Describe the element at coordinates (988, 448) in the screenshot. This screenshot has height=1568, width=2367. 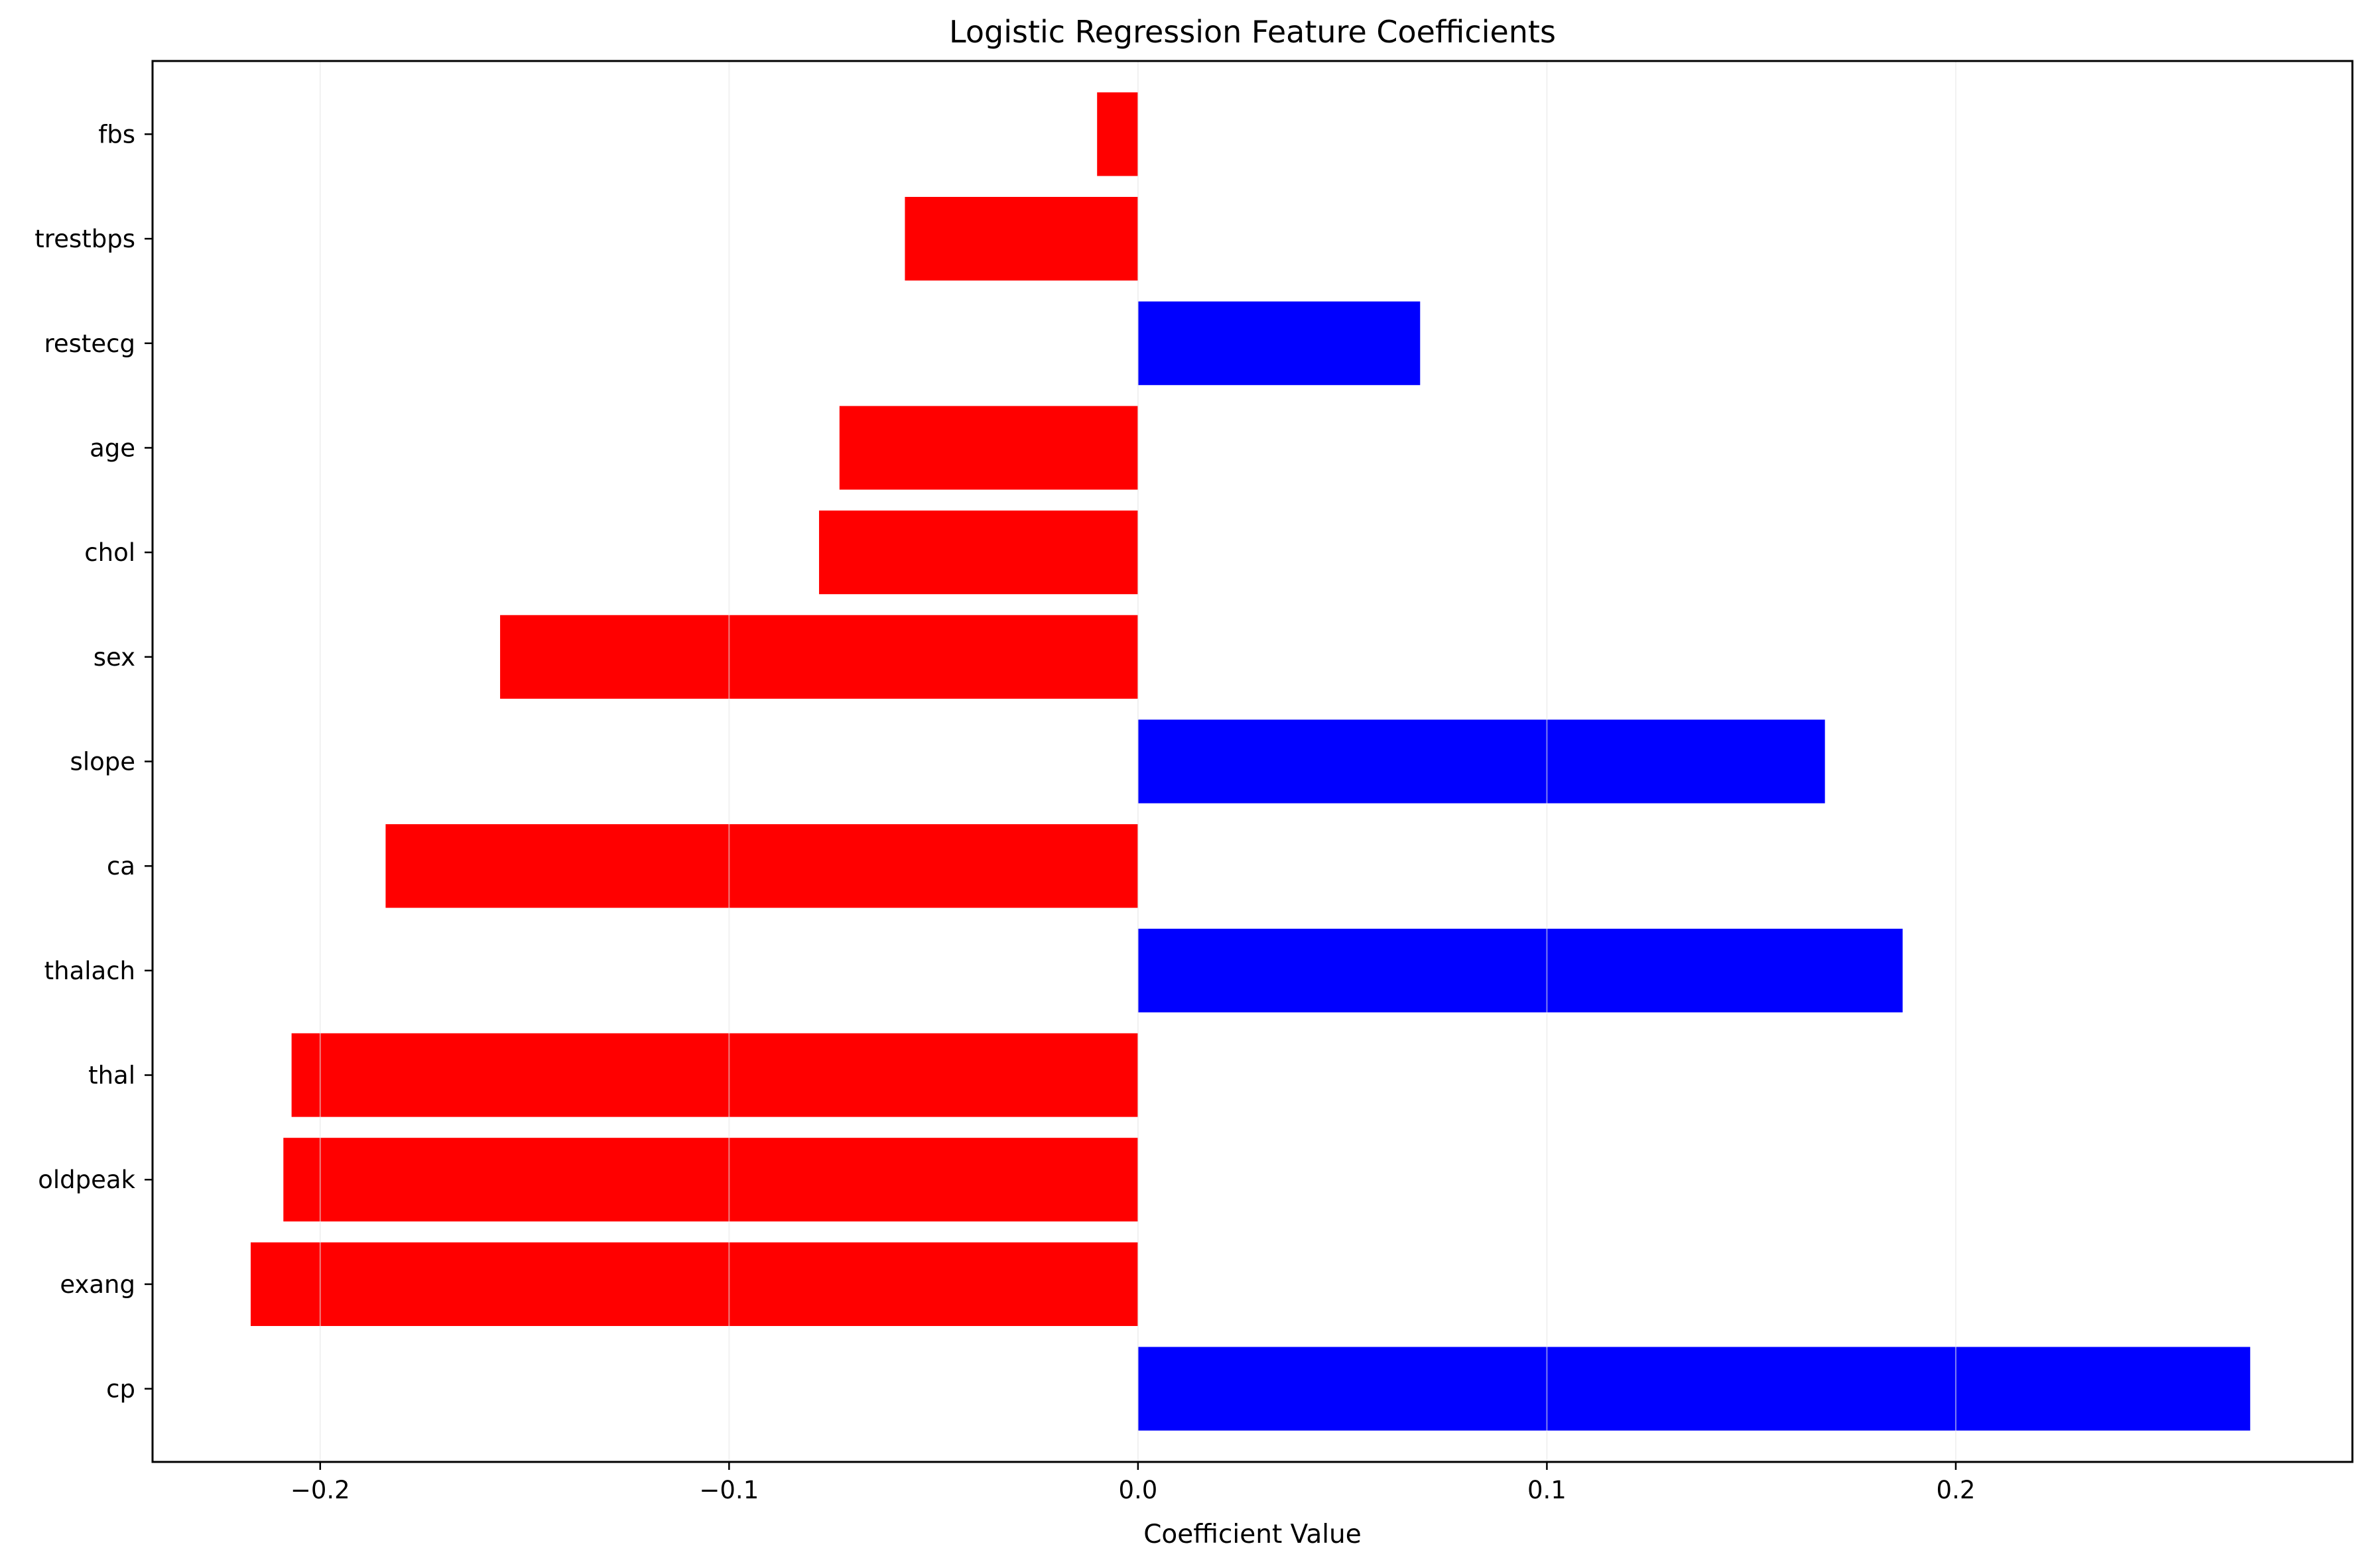
I see `bar-age` at that location.